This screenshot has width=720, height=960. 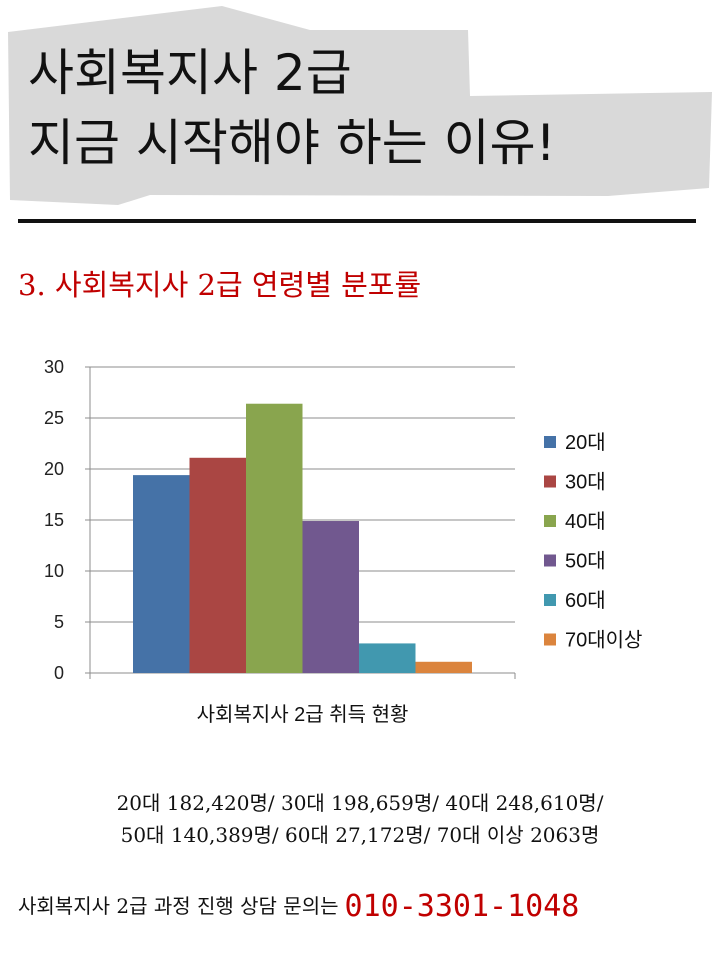 I want to click on y-tick-label: 30, so click(x=54, y=367).